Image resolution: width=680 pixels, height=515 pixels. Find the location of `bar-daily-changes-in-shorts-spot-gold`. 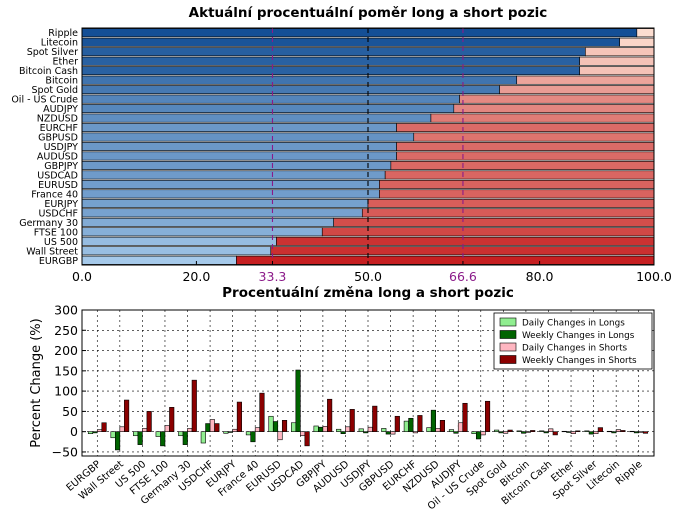

bar-daily-changes-in-shorts-spot-gold is located at coordinates (506, 432).